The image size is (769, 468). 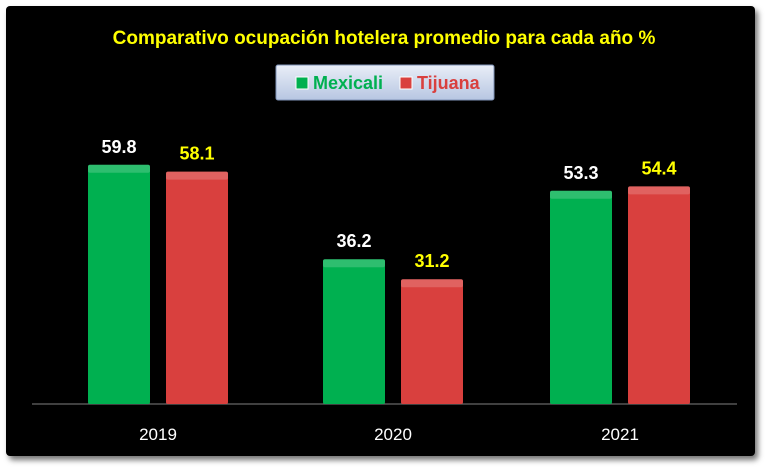 What do you see at coordinates (659, 295) in the screenshot?
I see `bar-tijuana-2021` at bounding box center [659, 295].